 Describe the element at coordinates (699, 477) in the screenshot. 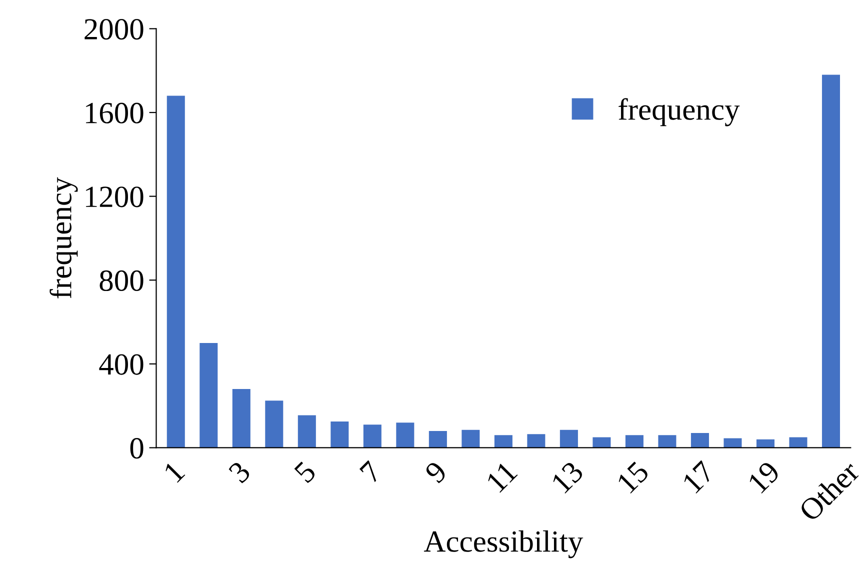

I see `x-tick-label: 17` at that location.